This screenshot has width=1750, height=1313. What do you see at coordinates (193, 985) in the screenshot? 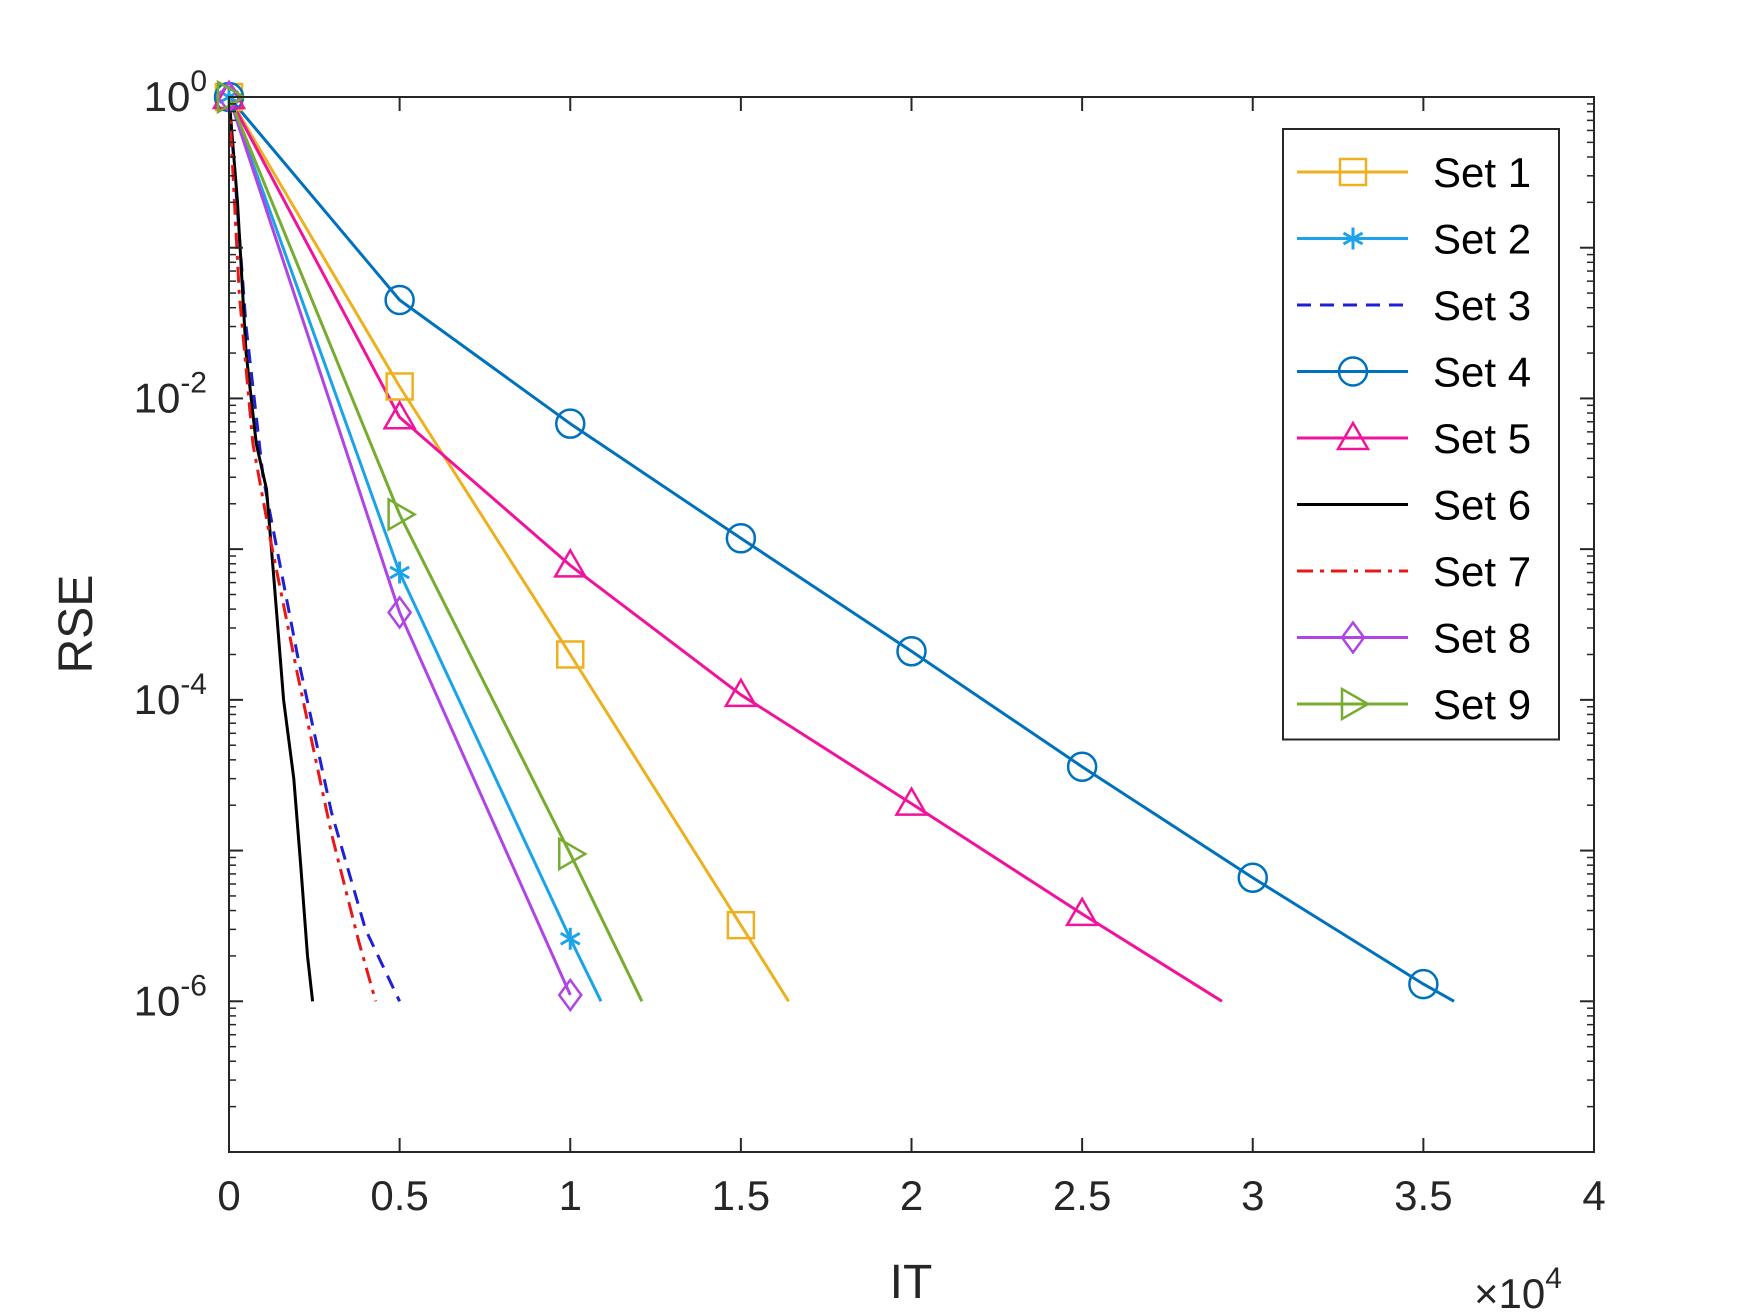
I see `y-tick-label-exponent: -6` at bounding box center [193, 985].